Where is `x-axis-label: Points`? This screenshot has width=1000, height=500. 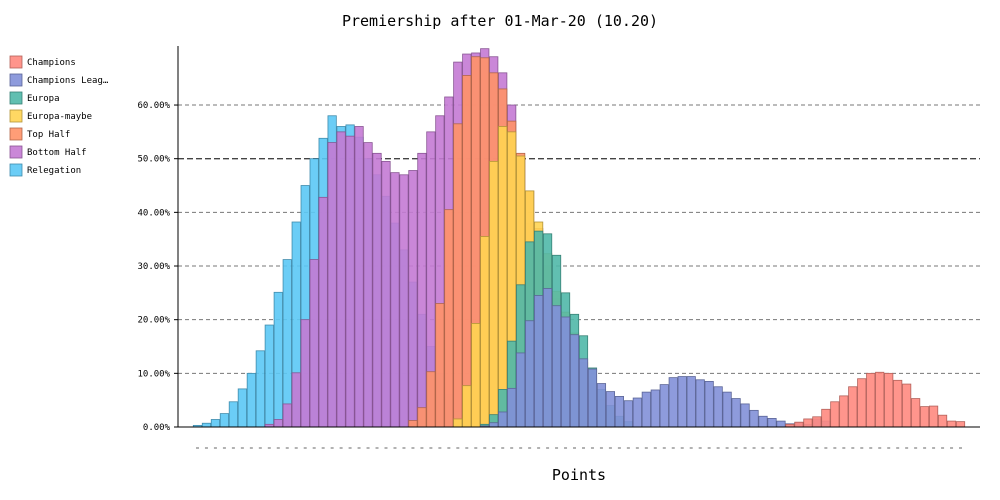 x-axis-label: Points is located at coordinates (579, 475).